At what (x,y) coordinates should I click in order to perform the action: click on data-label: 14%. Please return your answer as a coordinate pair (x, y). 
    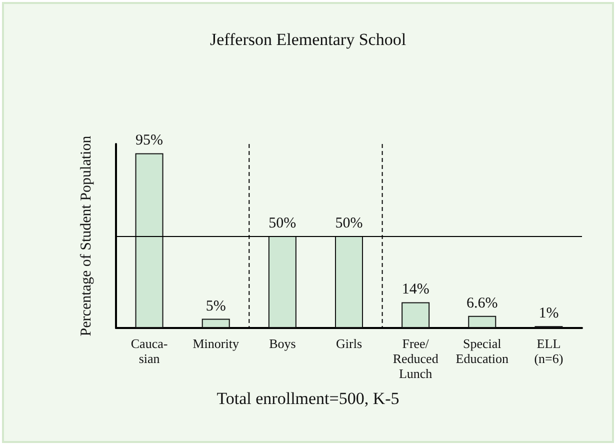
    Looking at the image, I should click on (416, 290).